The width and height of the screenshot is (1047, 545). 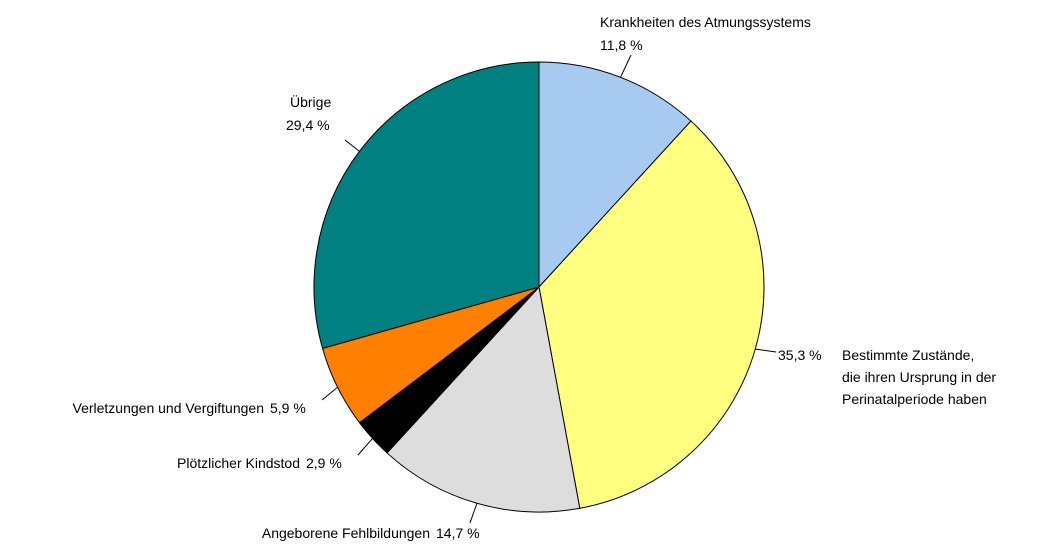 What do you see at coordinates (621, 45) in the screenshot?
I see `value-label: 11,8 %` at bounding box center [621, 45].